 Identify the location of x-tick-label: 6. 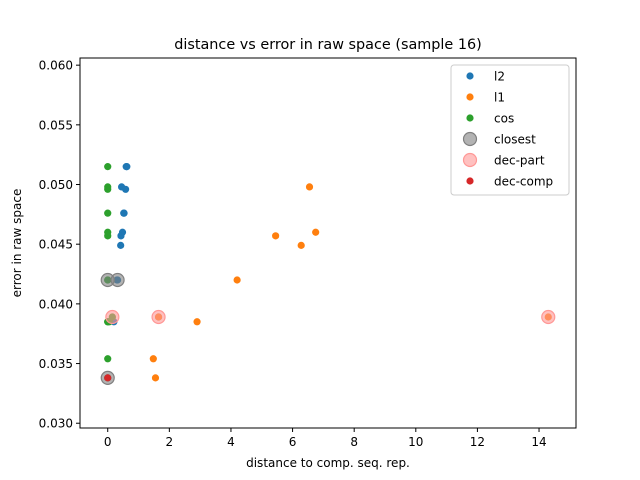
(293, 442).